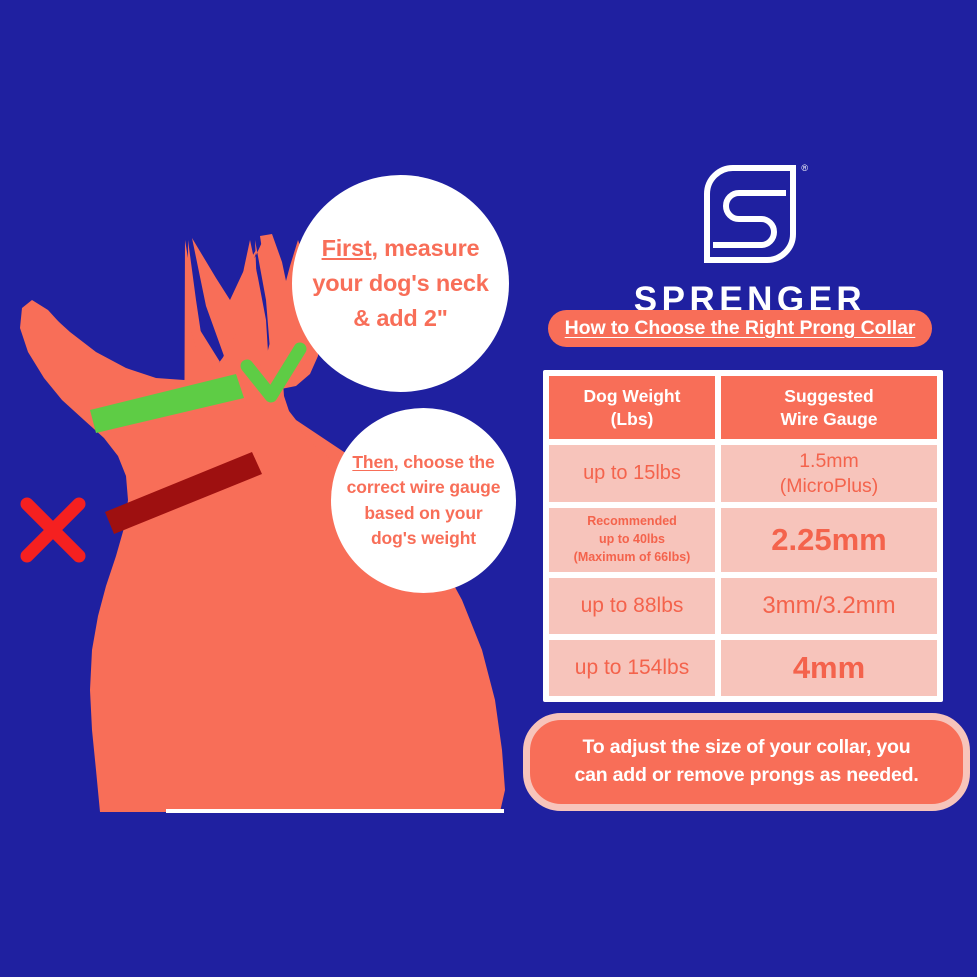  Describe the element at coordinates (829, 485) in the screenshot. I see `cell-gauge-15-line2: (MicroPlus)` at that location.